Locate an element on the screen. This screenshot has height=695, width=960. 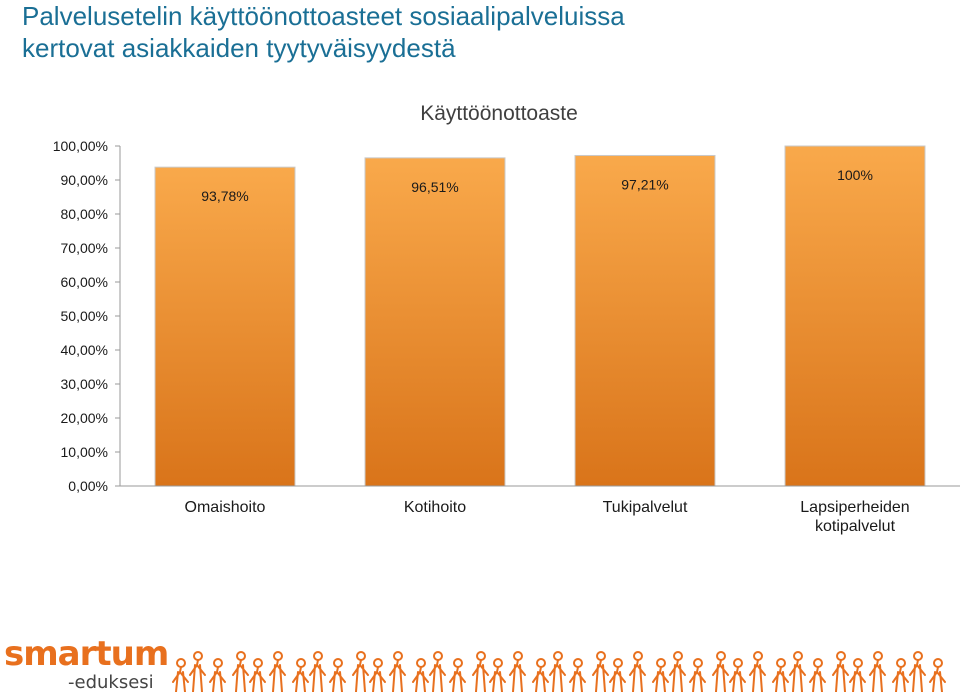
y-tick-label: 40,00% is located at coordinates (84, 350).